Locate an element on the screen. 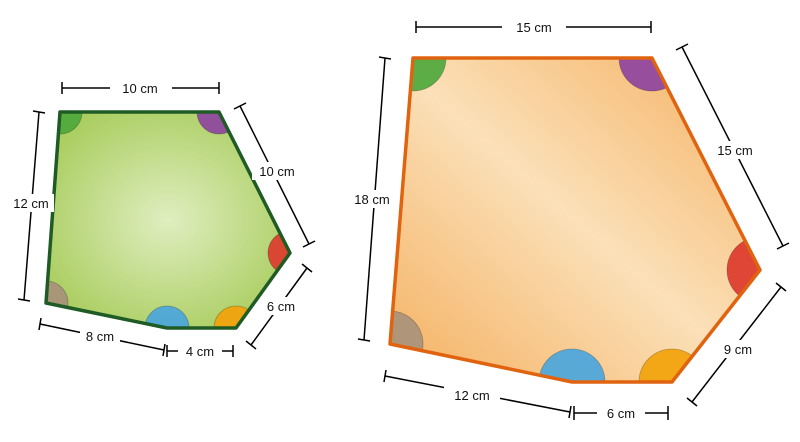 The height and width of the screenshot is (442, 800). small-label-left: 12 cm is located at coordinates (30, 203).